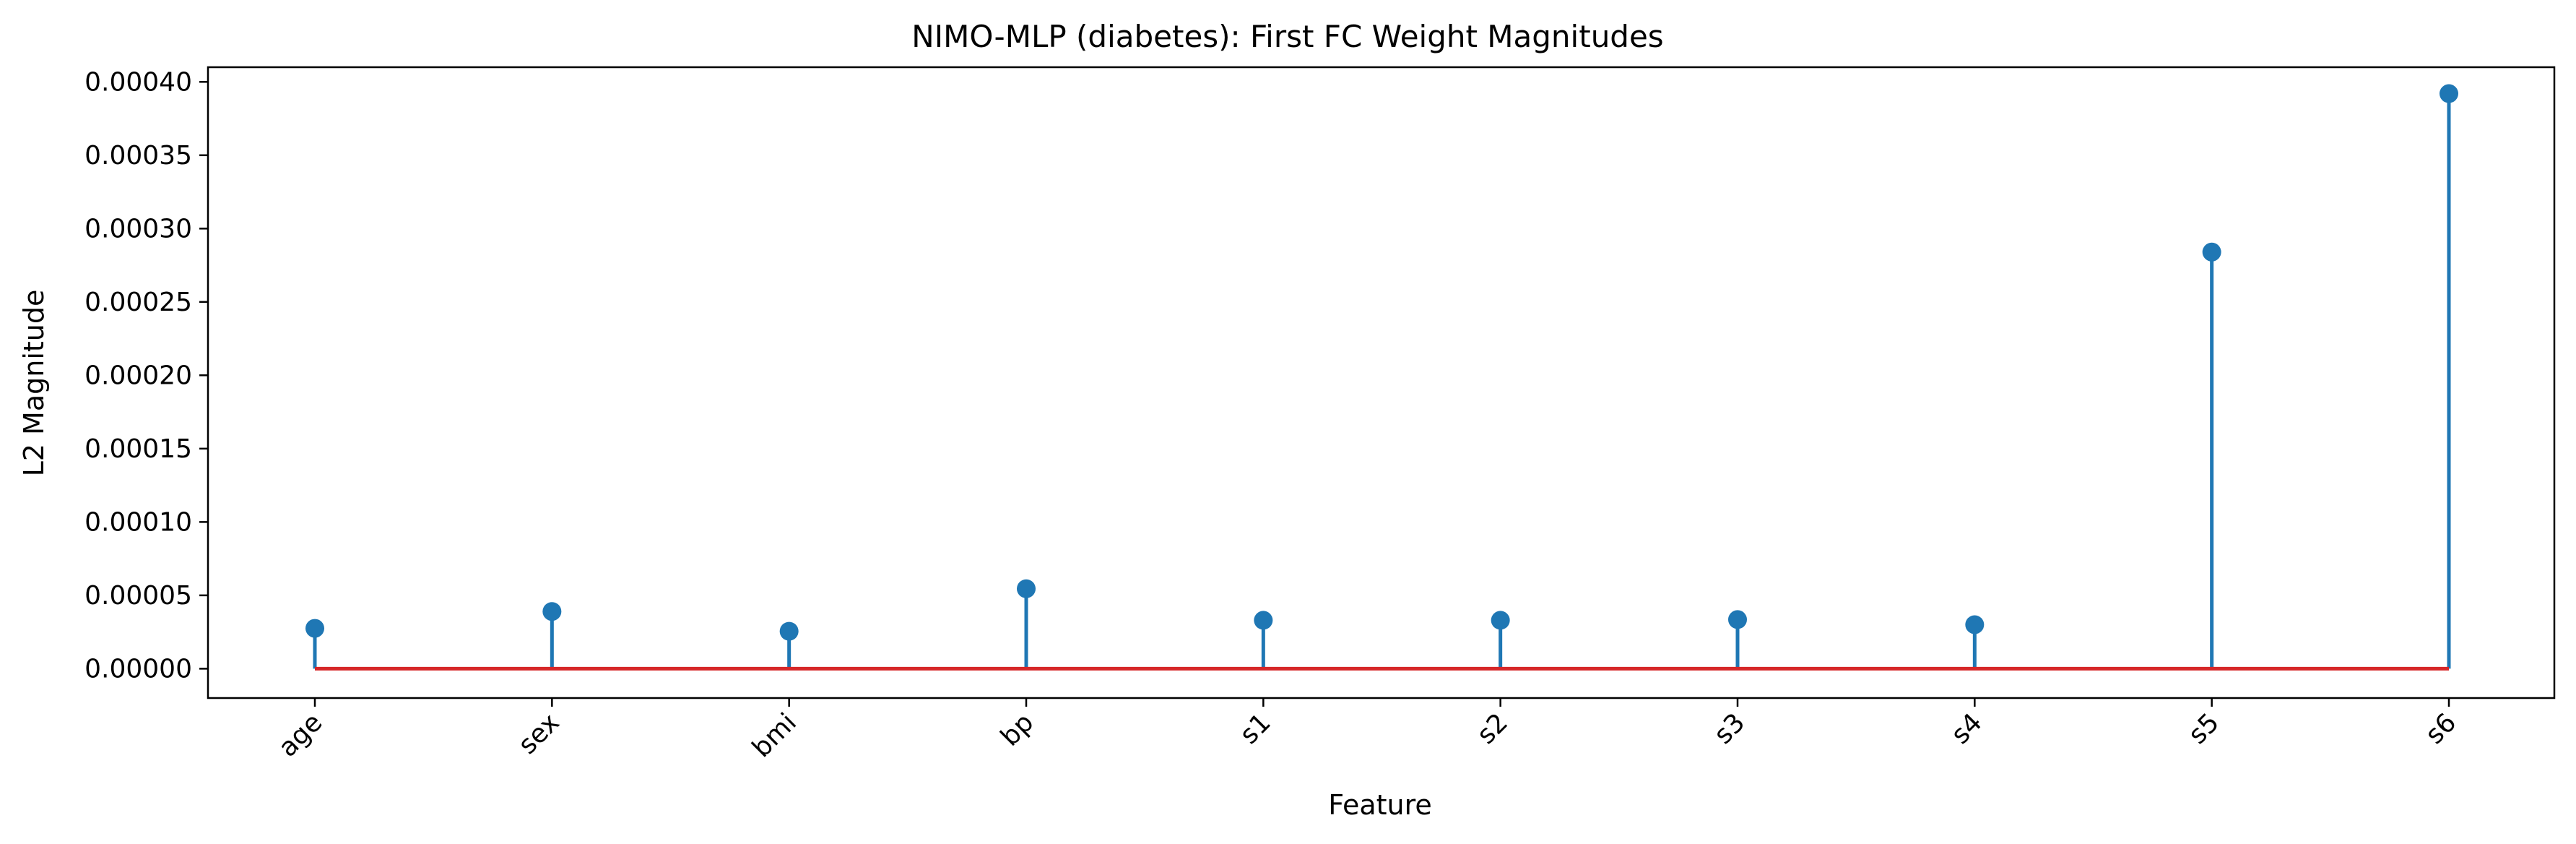 The height and width of the screenshot is (844, 2576). I want to click on y-tick-label: 0.00010, so click(138, 522).